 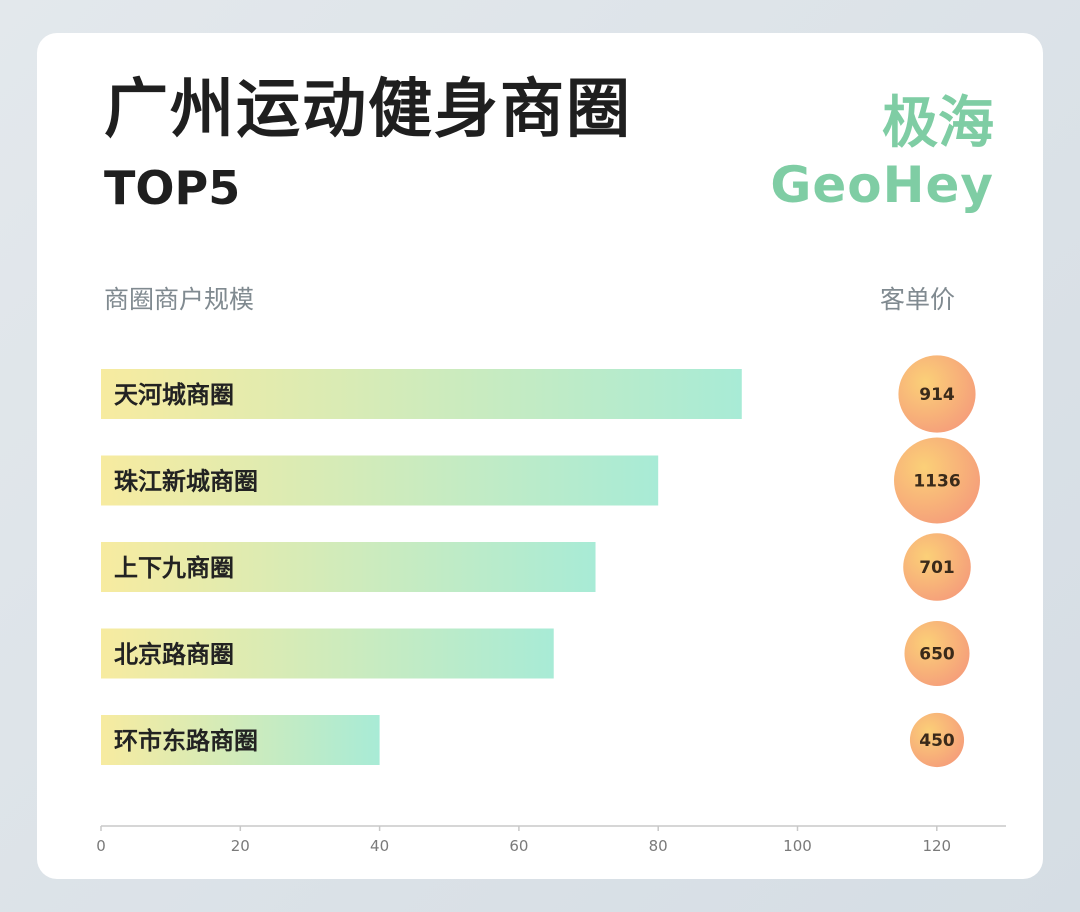 What do you see at coordinates (101, 846) in the screenshot?
I see `x-tick-label: 0` at bounding box center [101, 846].